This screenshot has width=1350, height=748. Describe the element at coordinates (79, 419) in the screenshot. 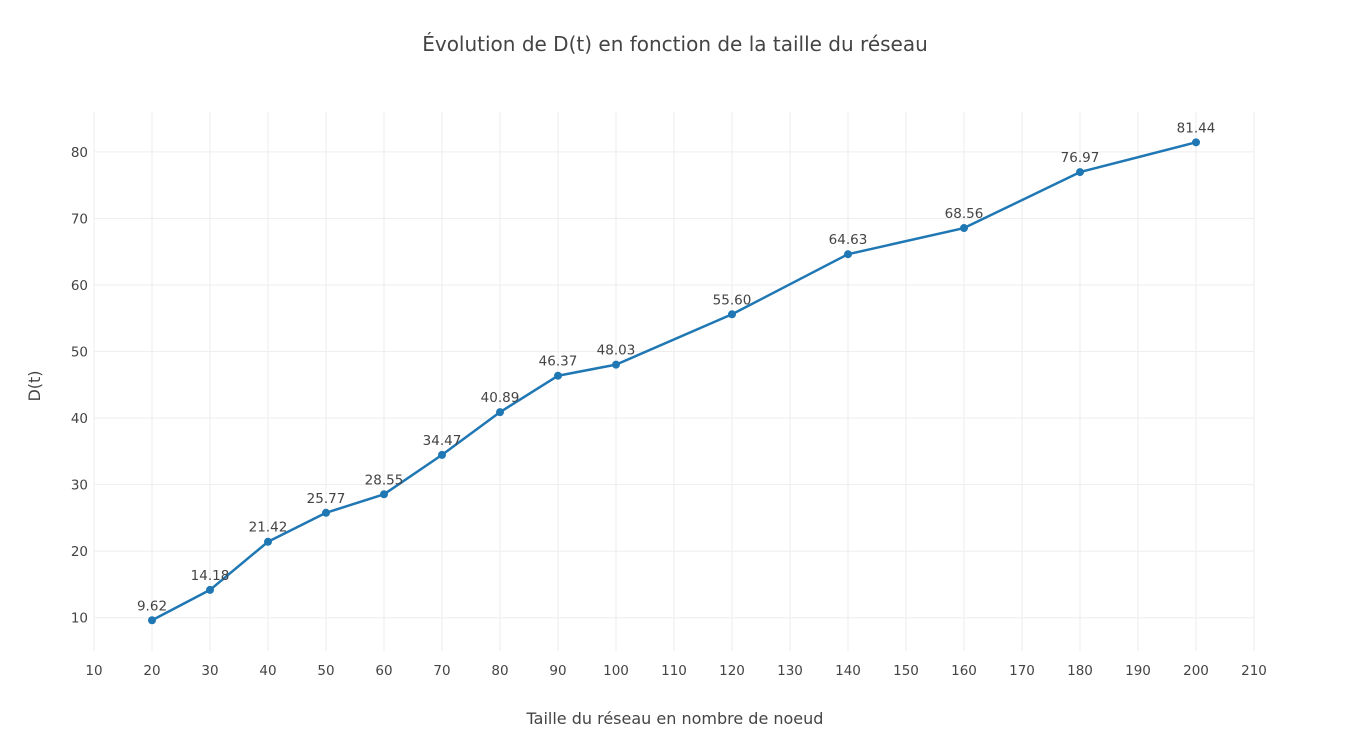

I see `y-tick-label: 40` at that location.